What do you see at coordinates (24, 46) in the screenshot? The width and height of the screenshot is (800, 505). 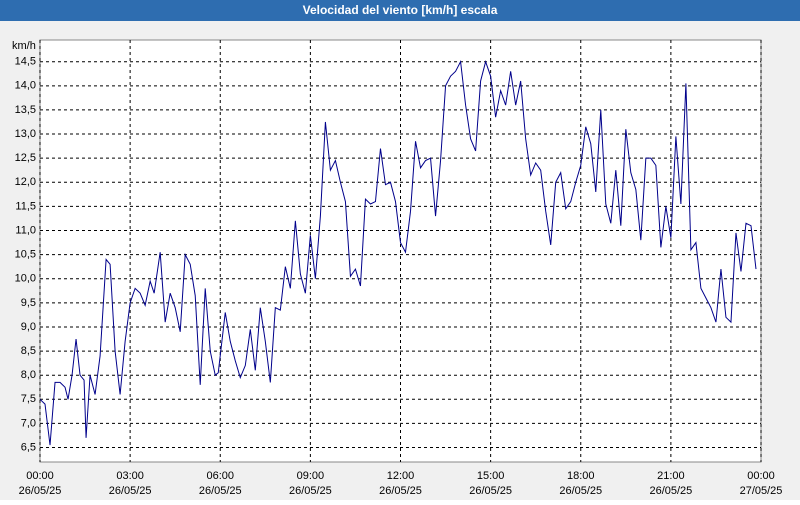 I see `y-axis-label: km/h` at bounding box center [24, 46].